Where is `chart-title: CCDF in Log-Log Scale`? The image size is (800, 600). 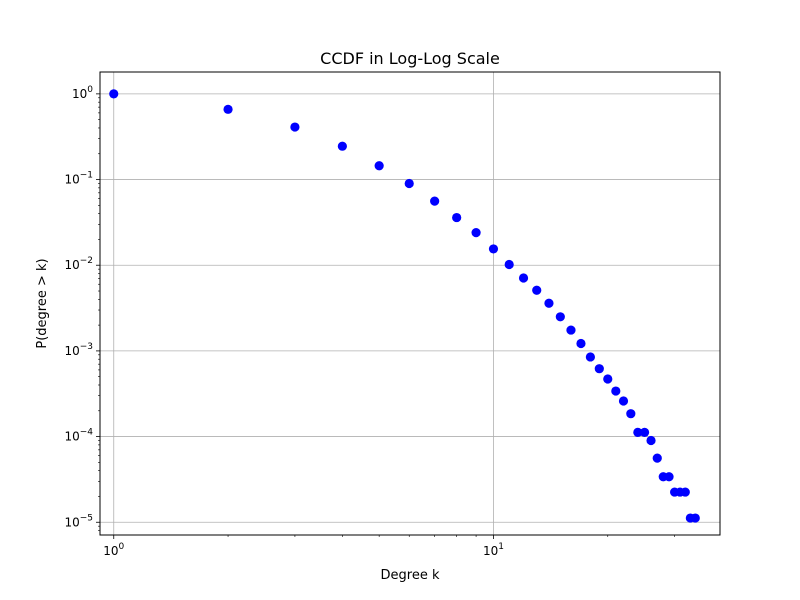 chart-title: CCDF in Log-Log Scale is located at coordinates (410, 58).